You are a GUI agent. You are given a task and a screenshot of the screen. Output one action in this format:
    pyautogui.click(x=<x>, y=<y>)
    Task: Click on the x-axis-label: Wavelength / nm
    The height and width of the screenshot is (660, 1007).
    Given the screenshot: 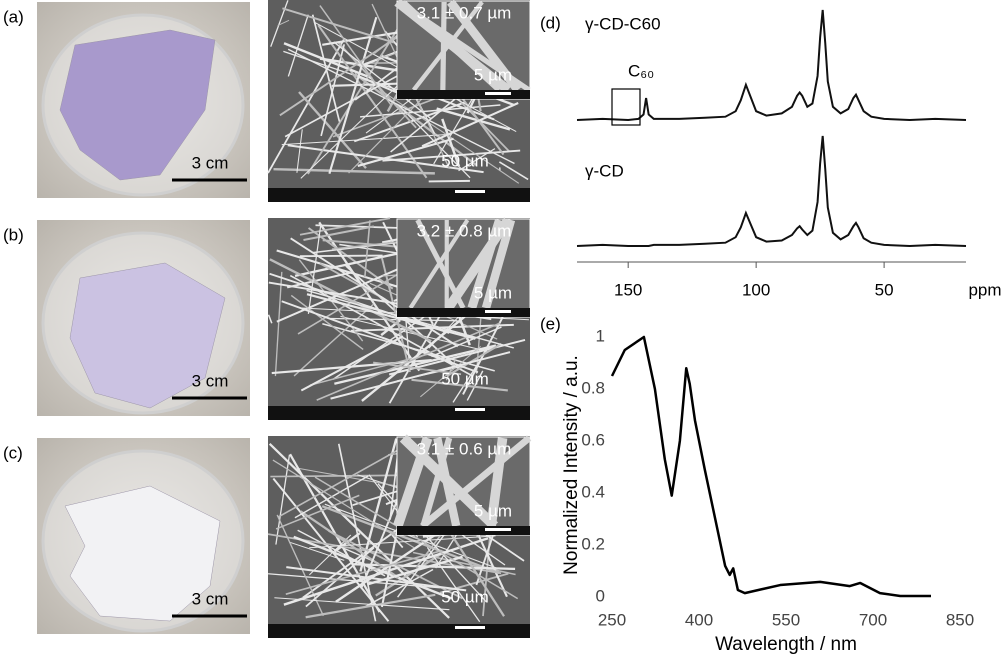 What is the action you would take?
    pyautogui.click(x=786, y=644)
    